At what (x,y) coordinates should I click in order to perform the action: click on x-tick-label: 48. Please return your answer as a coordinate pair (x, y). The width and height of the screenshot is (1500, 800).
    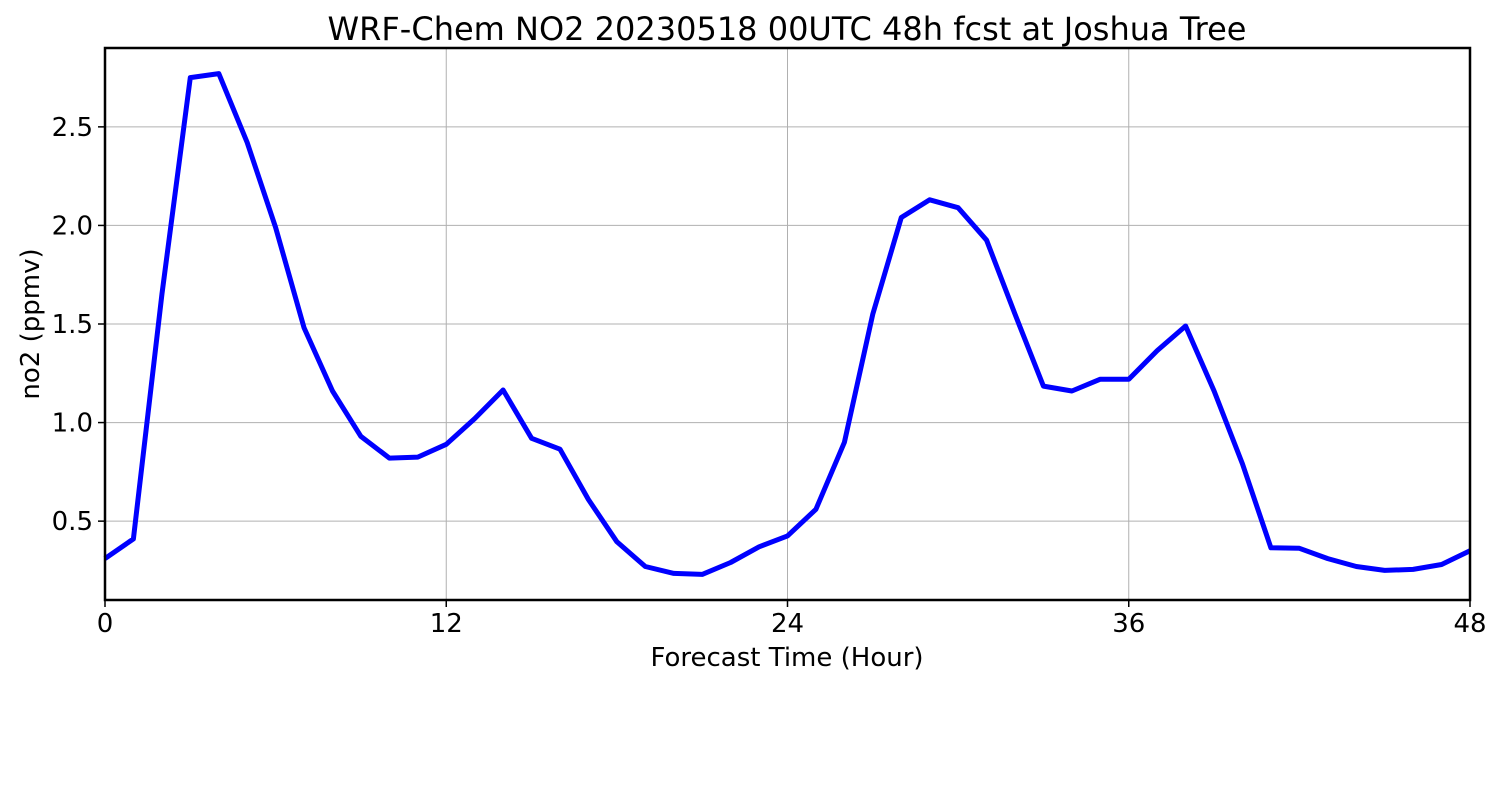
    Looking at the image, I should click on (1469, 624).